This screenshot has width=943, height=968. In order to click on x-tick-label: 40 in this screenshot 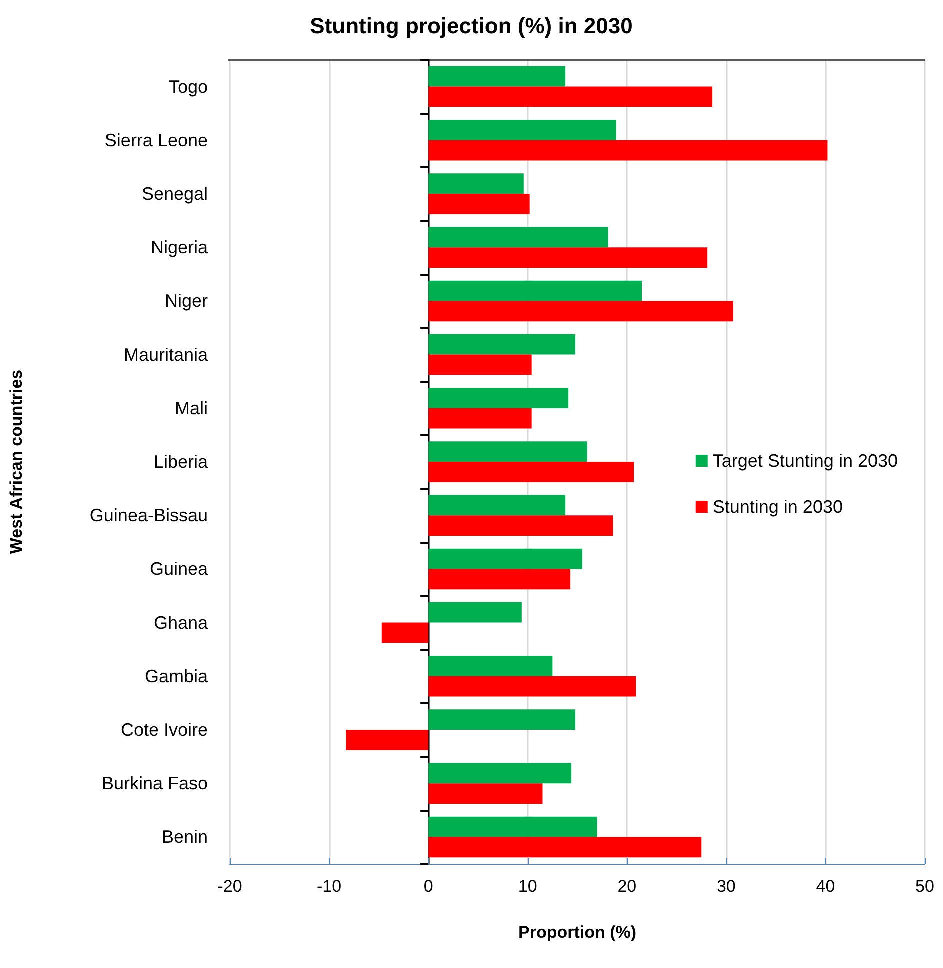, I will do `click(826, 886)`.